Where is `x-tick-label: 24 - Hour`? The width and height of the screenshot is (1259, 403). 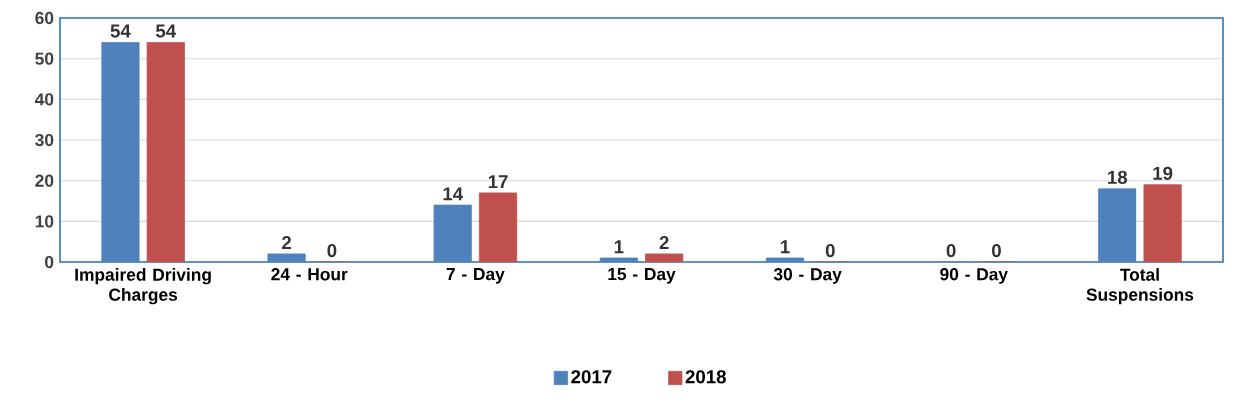
x-tick-label: 24 - Hour is located at coordinates (309, 274).